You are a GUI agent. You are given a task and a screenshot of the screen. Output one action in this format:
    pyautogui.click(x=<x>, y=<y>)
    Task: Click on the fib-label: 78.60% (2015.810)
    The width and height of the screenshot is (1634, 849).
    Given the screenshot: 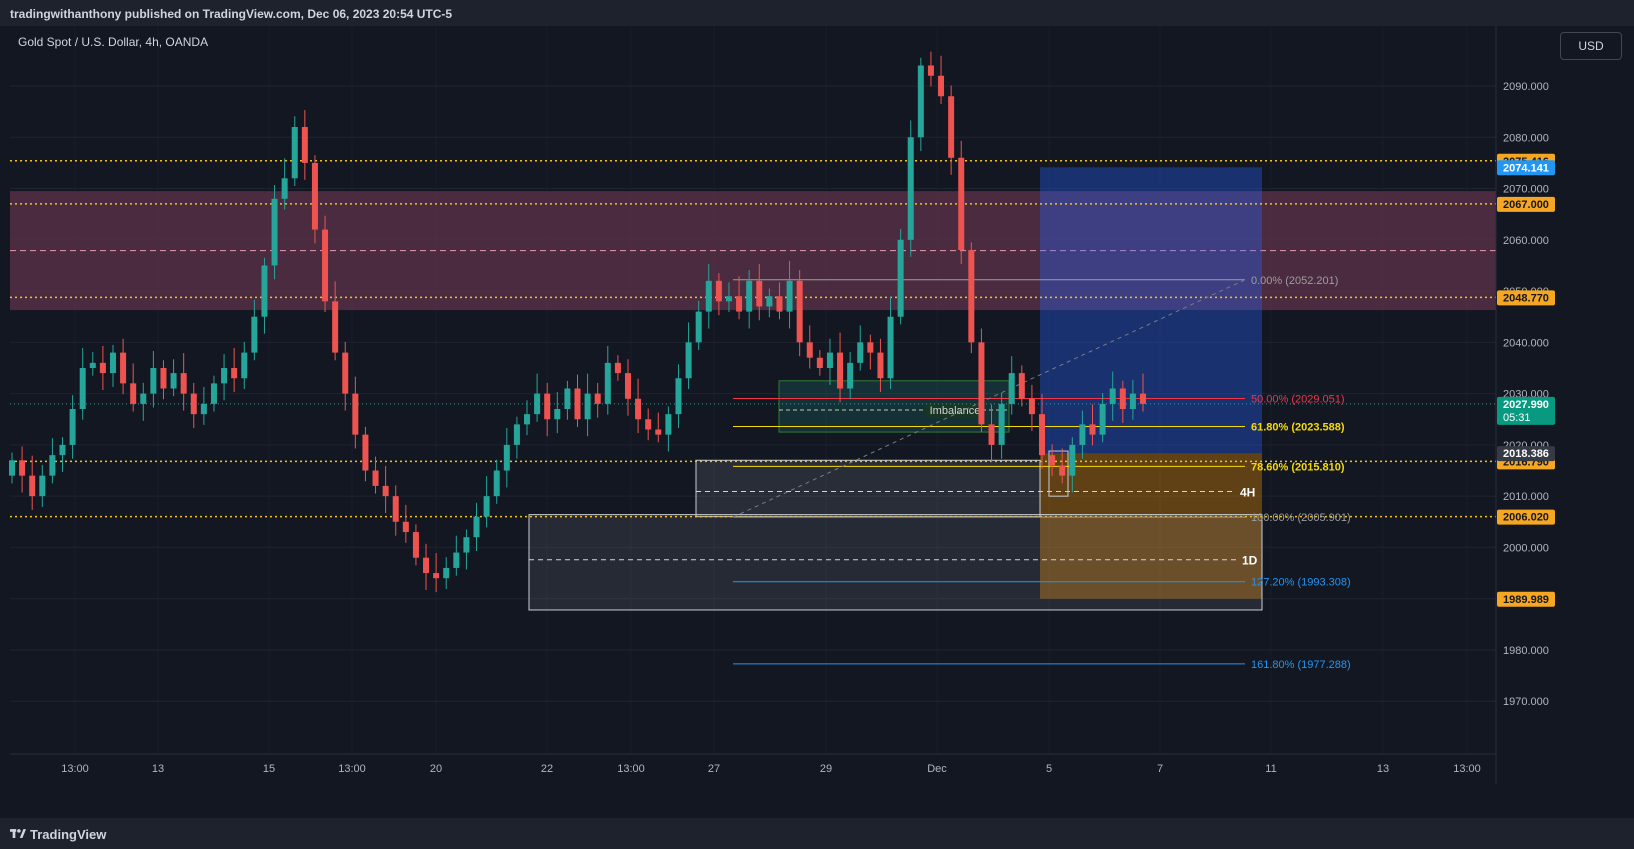 What is the action you would take?
    pyautogui.click(x=1298, y=467)
    